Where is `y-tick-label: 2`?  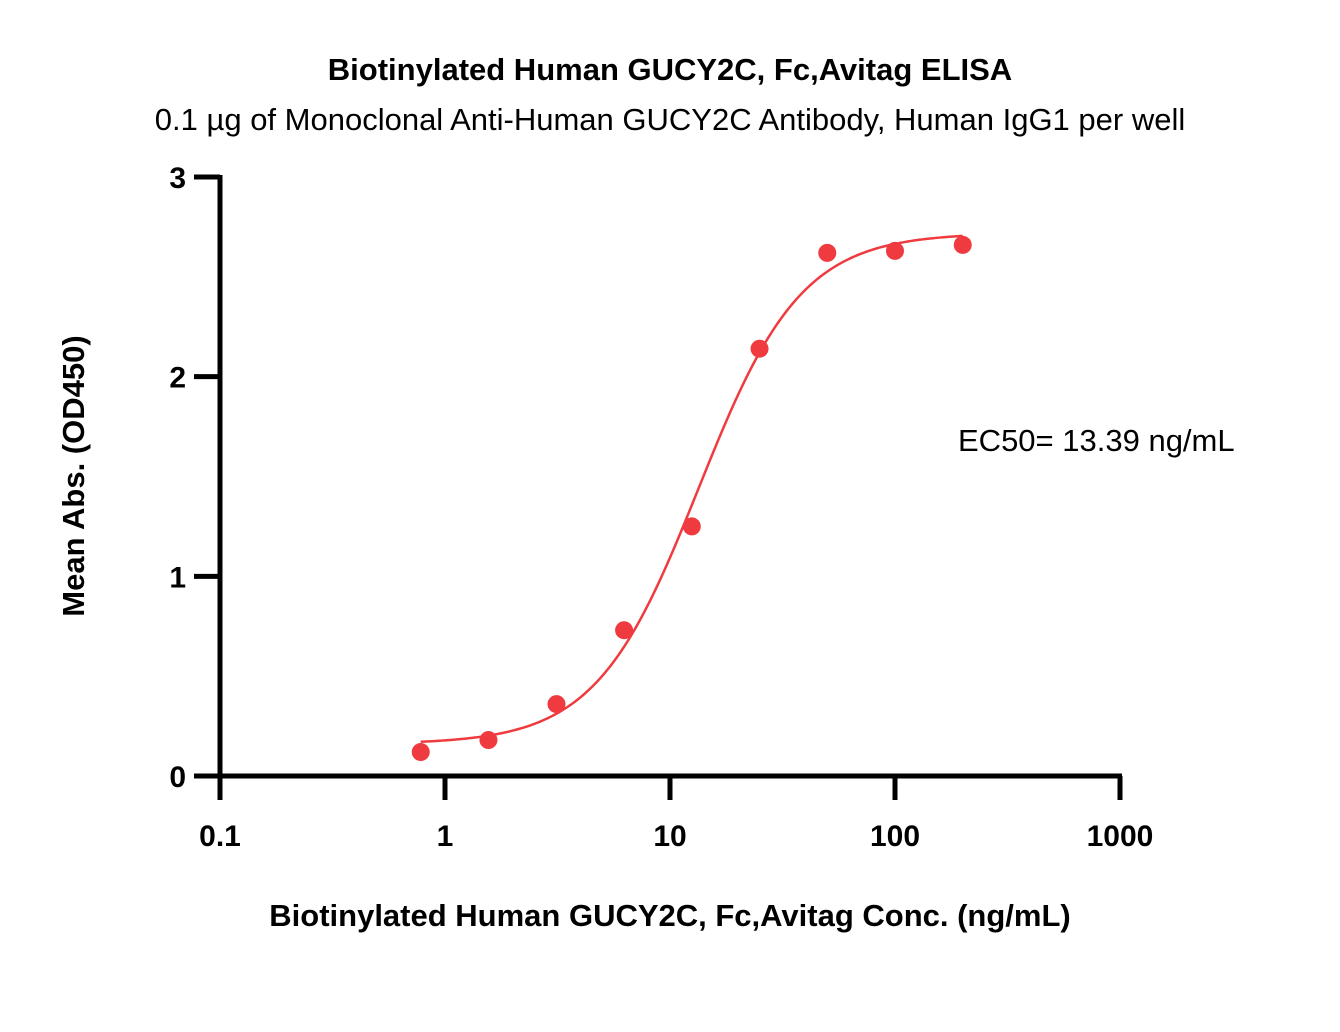 y-tick-label: 2 is located at coordinates (177, 378).